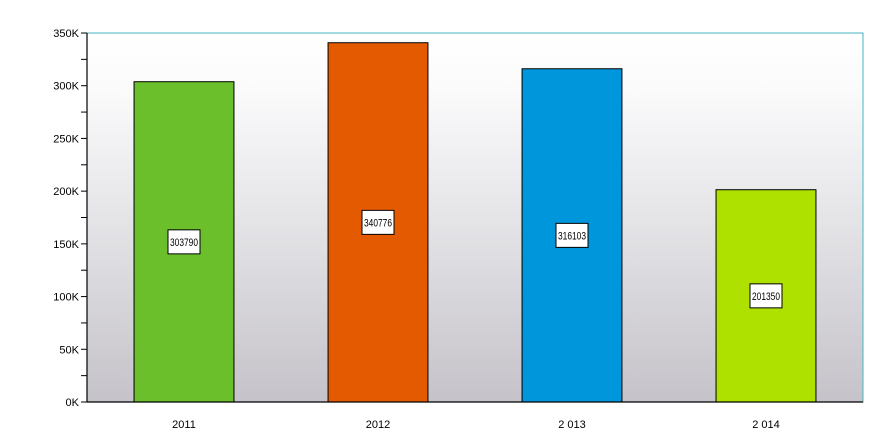  Describe the element at coordinates (66, 192) in the screenshot. I see `y-tick-label: 200K` at that location.